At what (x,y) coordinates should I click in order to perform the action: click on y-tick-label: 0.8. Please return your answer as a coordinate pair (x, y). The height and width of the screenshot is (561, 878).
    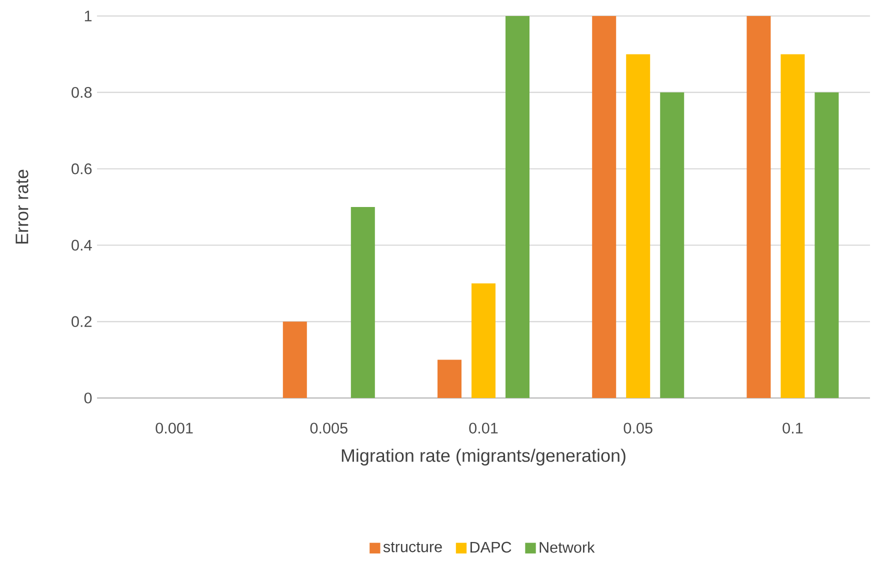
    Looking at the image, I should click on (82, 92).